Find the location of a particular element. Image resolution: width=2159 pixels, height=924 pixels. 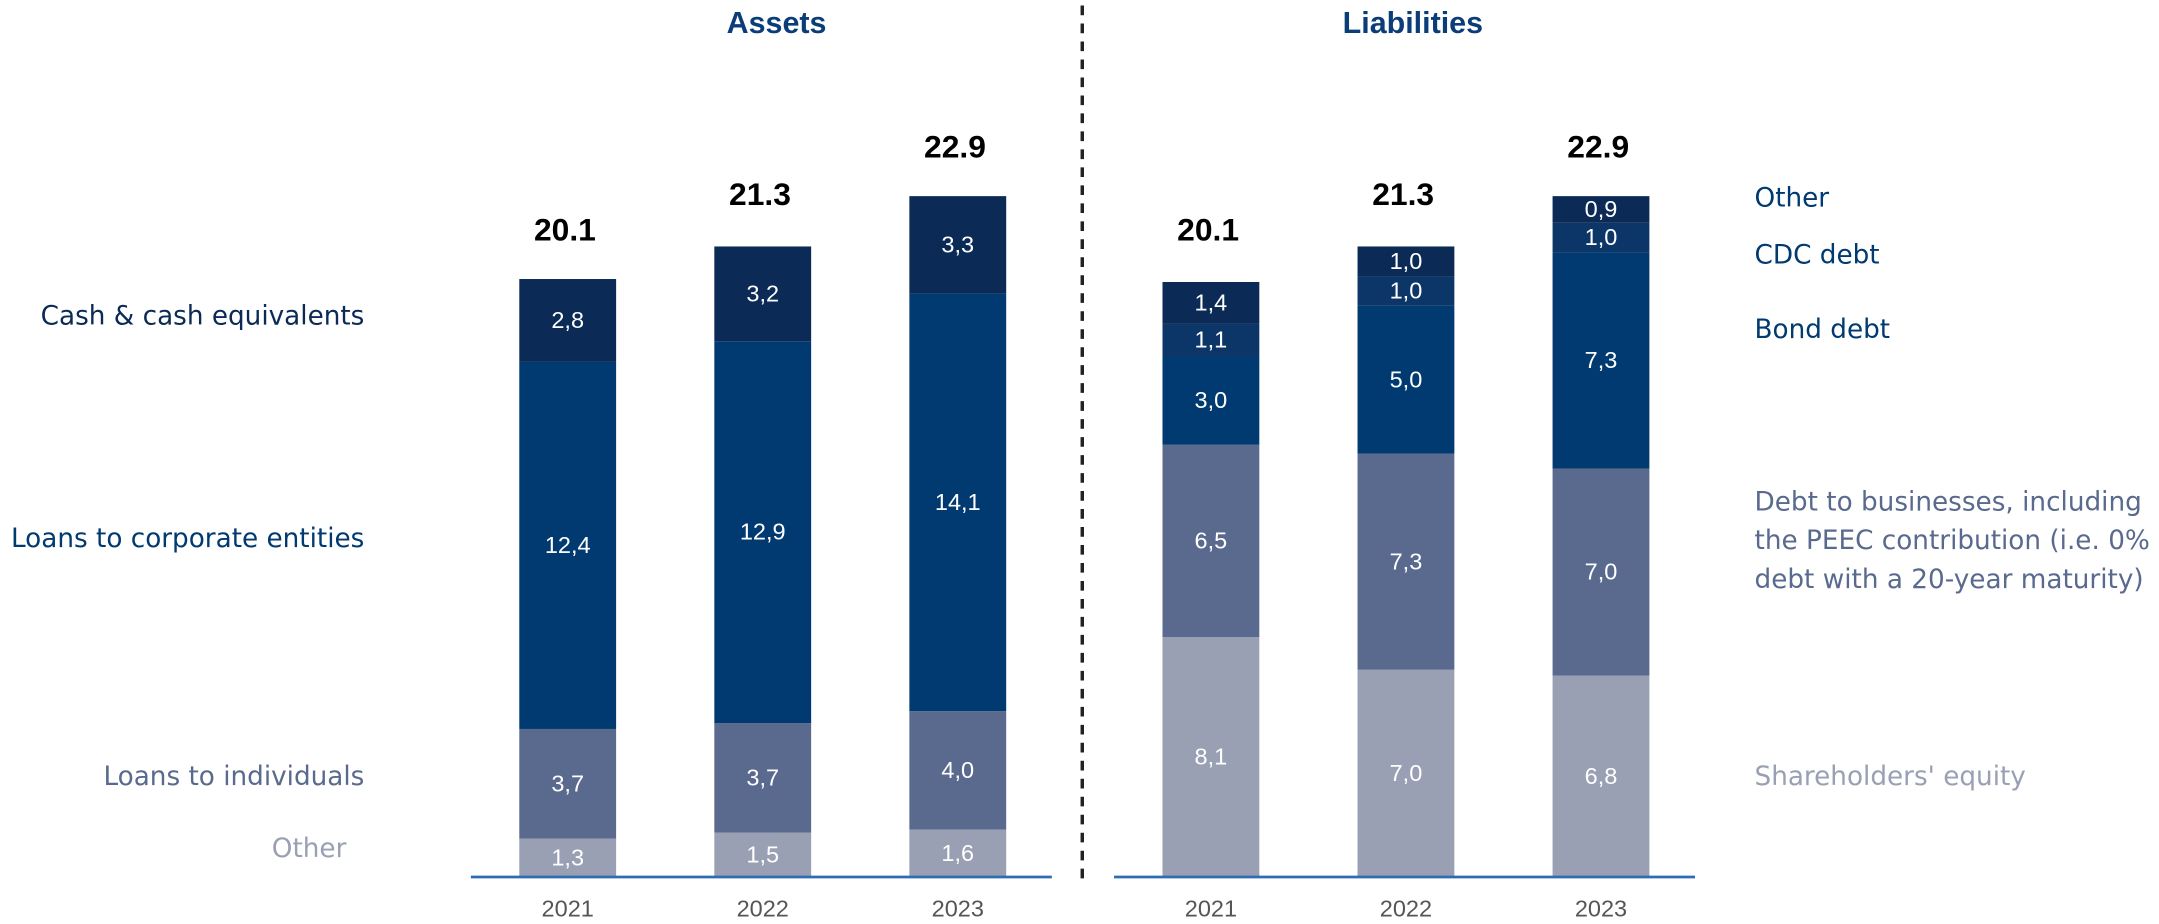

value-label: 14,1 is located at coordinates (958, 502).